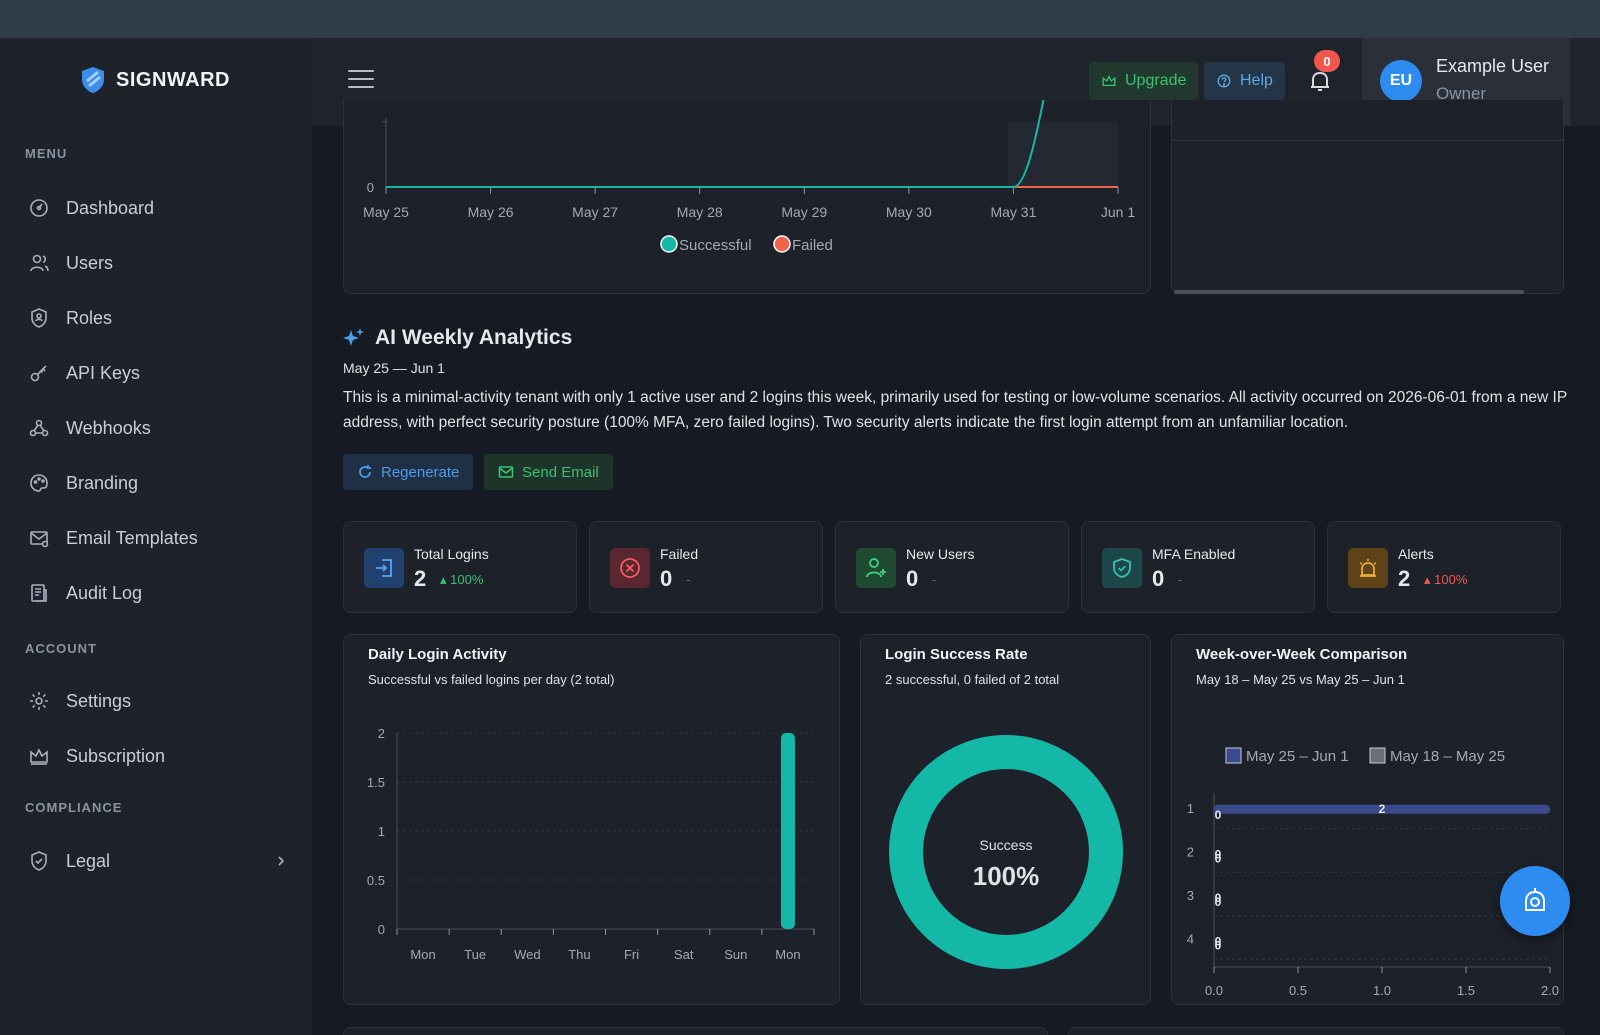 The image size is (1600, 1035). I want to click on divider, so click(1368, 140).